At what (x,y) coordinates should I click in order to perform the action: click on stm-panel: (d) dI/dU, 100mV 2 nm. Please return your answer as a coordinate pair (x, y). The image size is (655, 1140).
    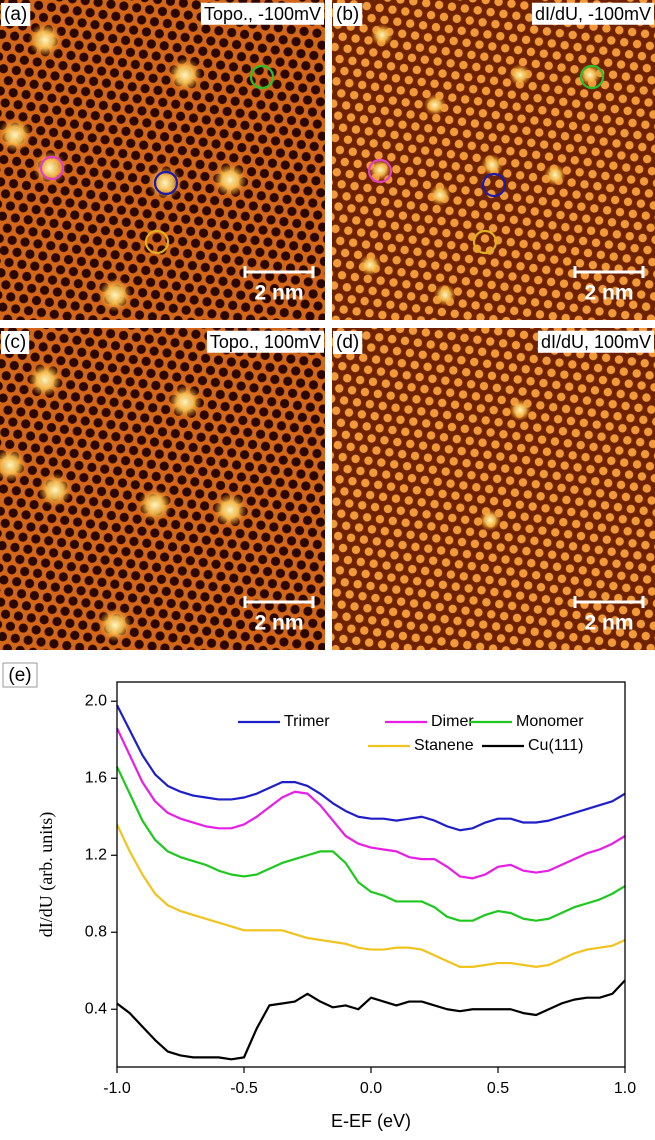
    Looking at the image, I should click on (493, 489).